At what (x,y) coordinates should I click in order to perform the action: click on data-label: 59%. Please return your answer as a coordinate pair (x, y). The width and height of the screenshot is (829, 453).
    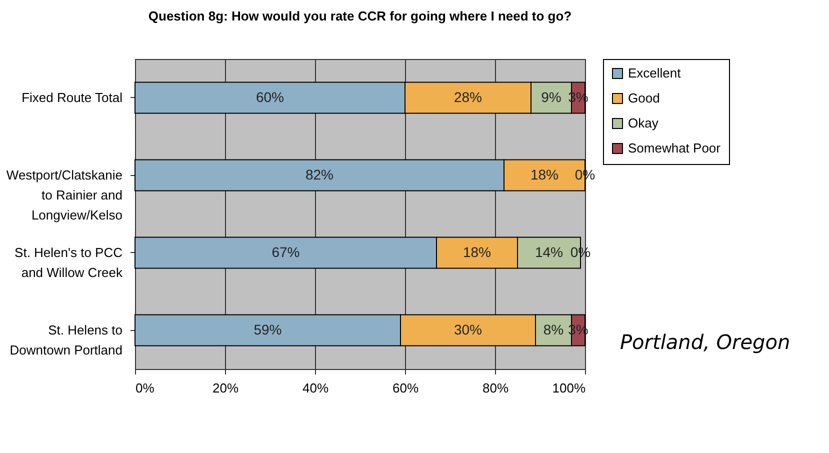
    Looking at the image, I should click on (268, 329).